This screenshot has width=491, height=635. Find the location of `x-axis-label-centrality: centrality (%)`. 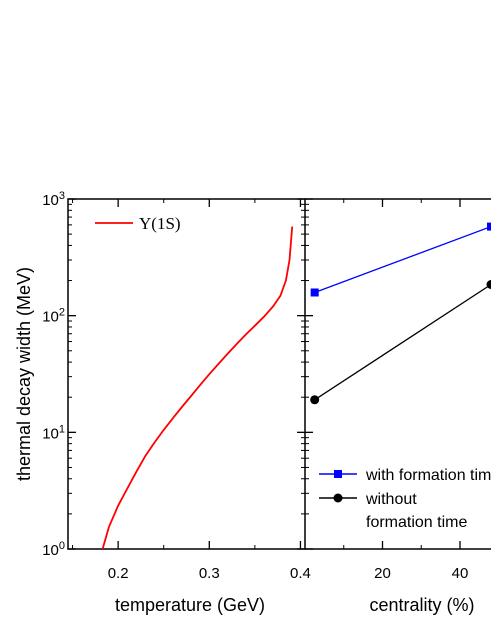

x-axis-label-centrality: centrality (%) is located at coordinates (421, 605).